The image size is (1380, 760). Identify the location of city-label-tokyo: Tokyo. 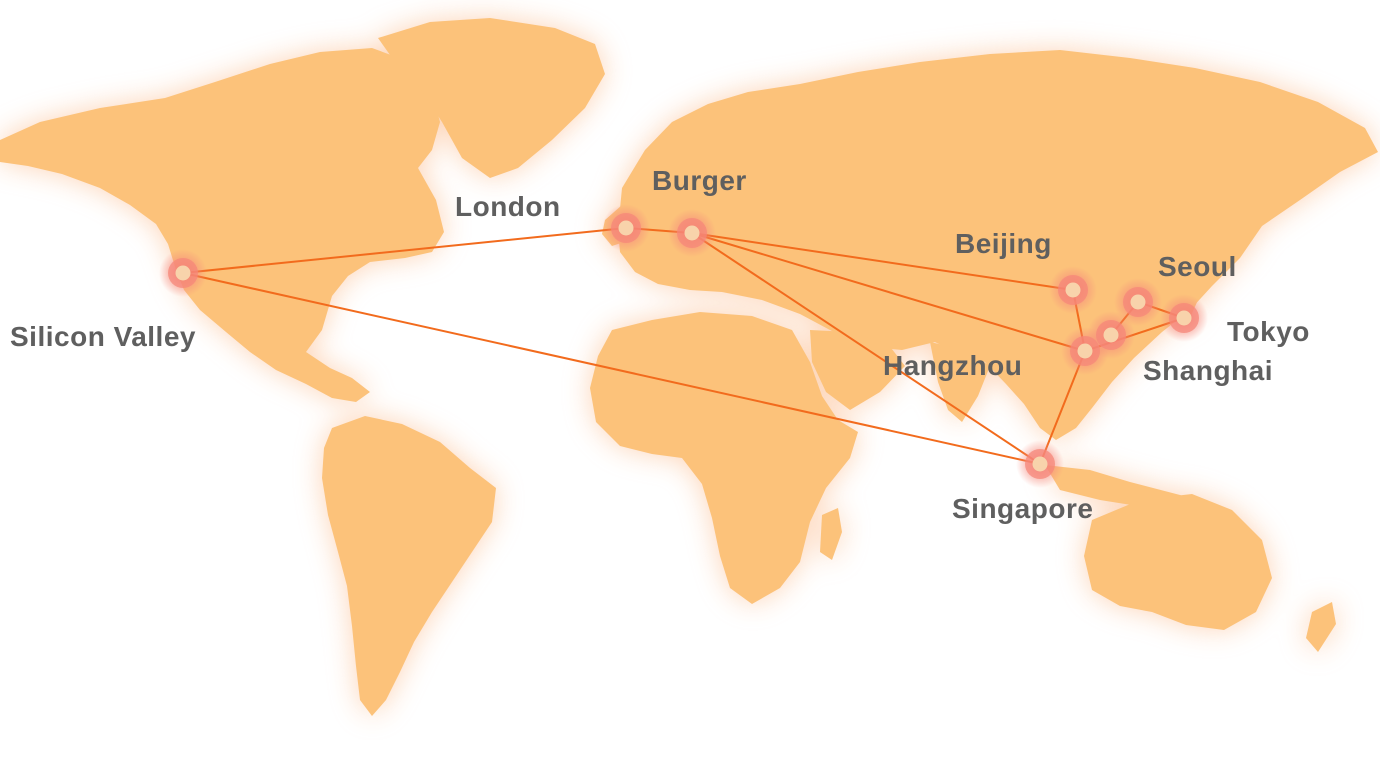
(1268, 331).